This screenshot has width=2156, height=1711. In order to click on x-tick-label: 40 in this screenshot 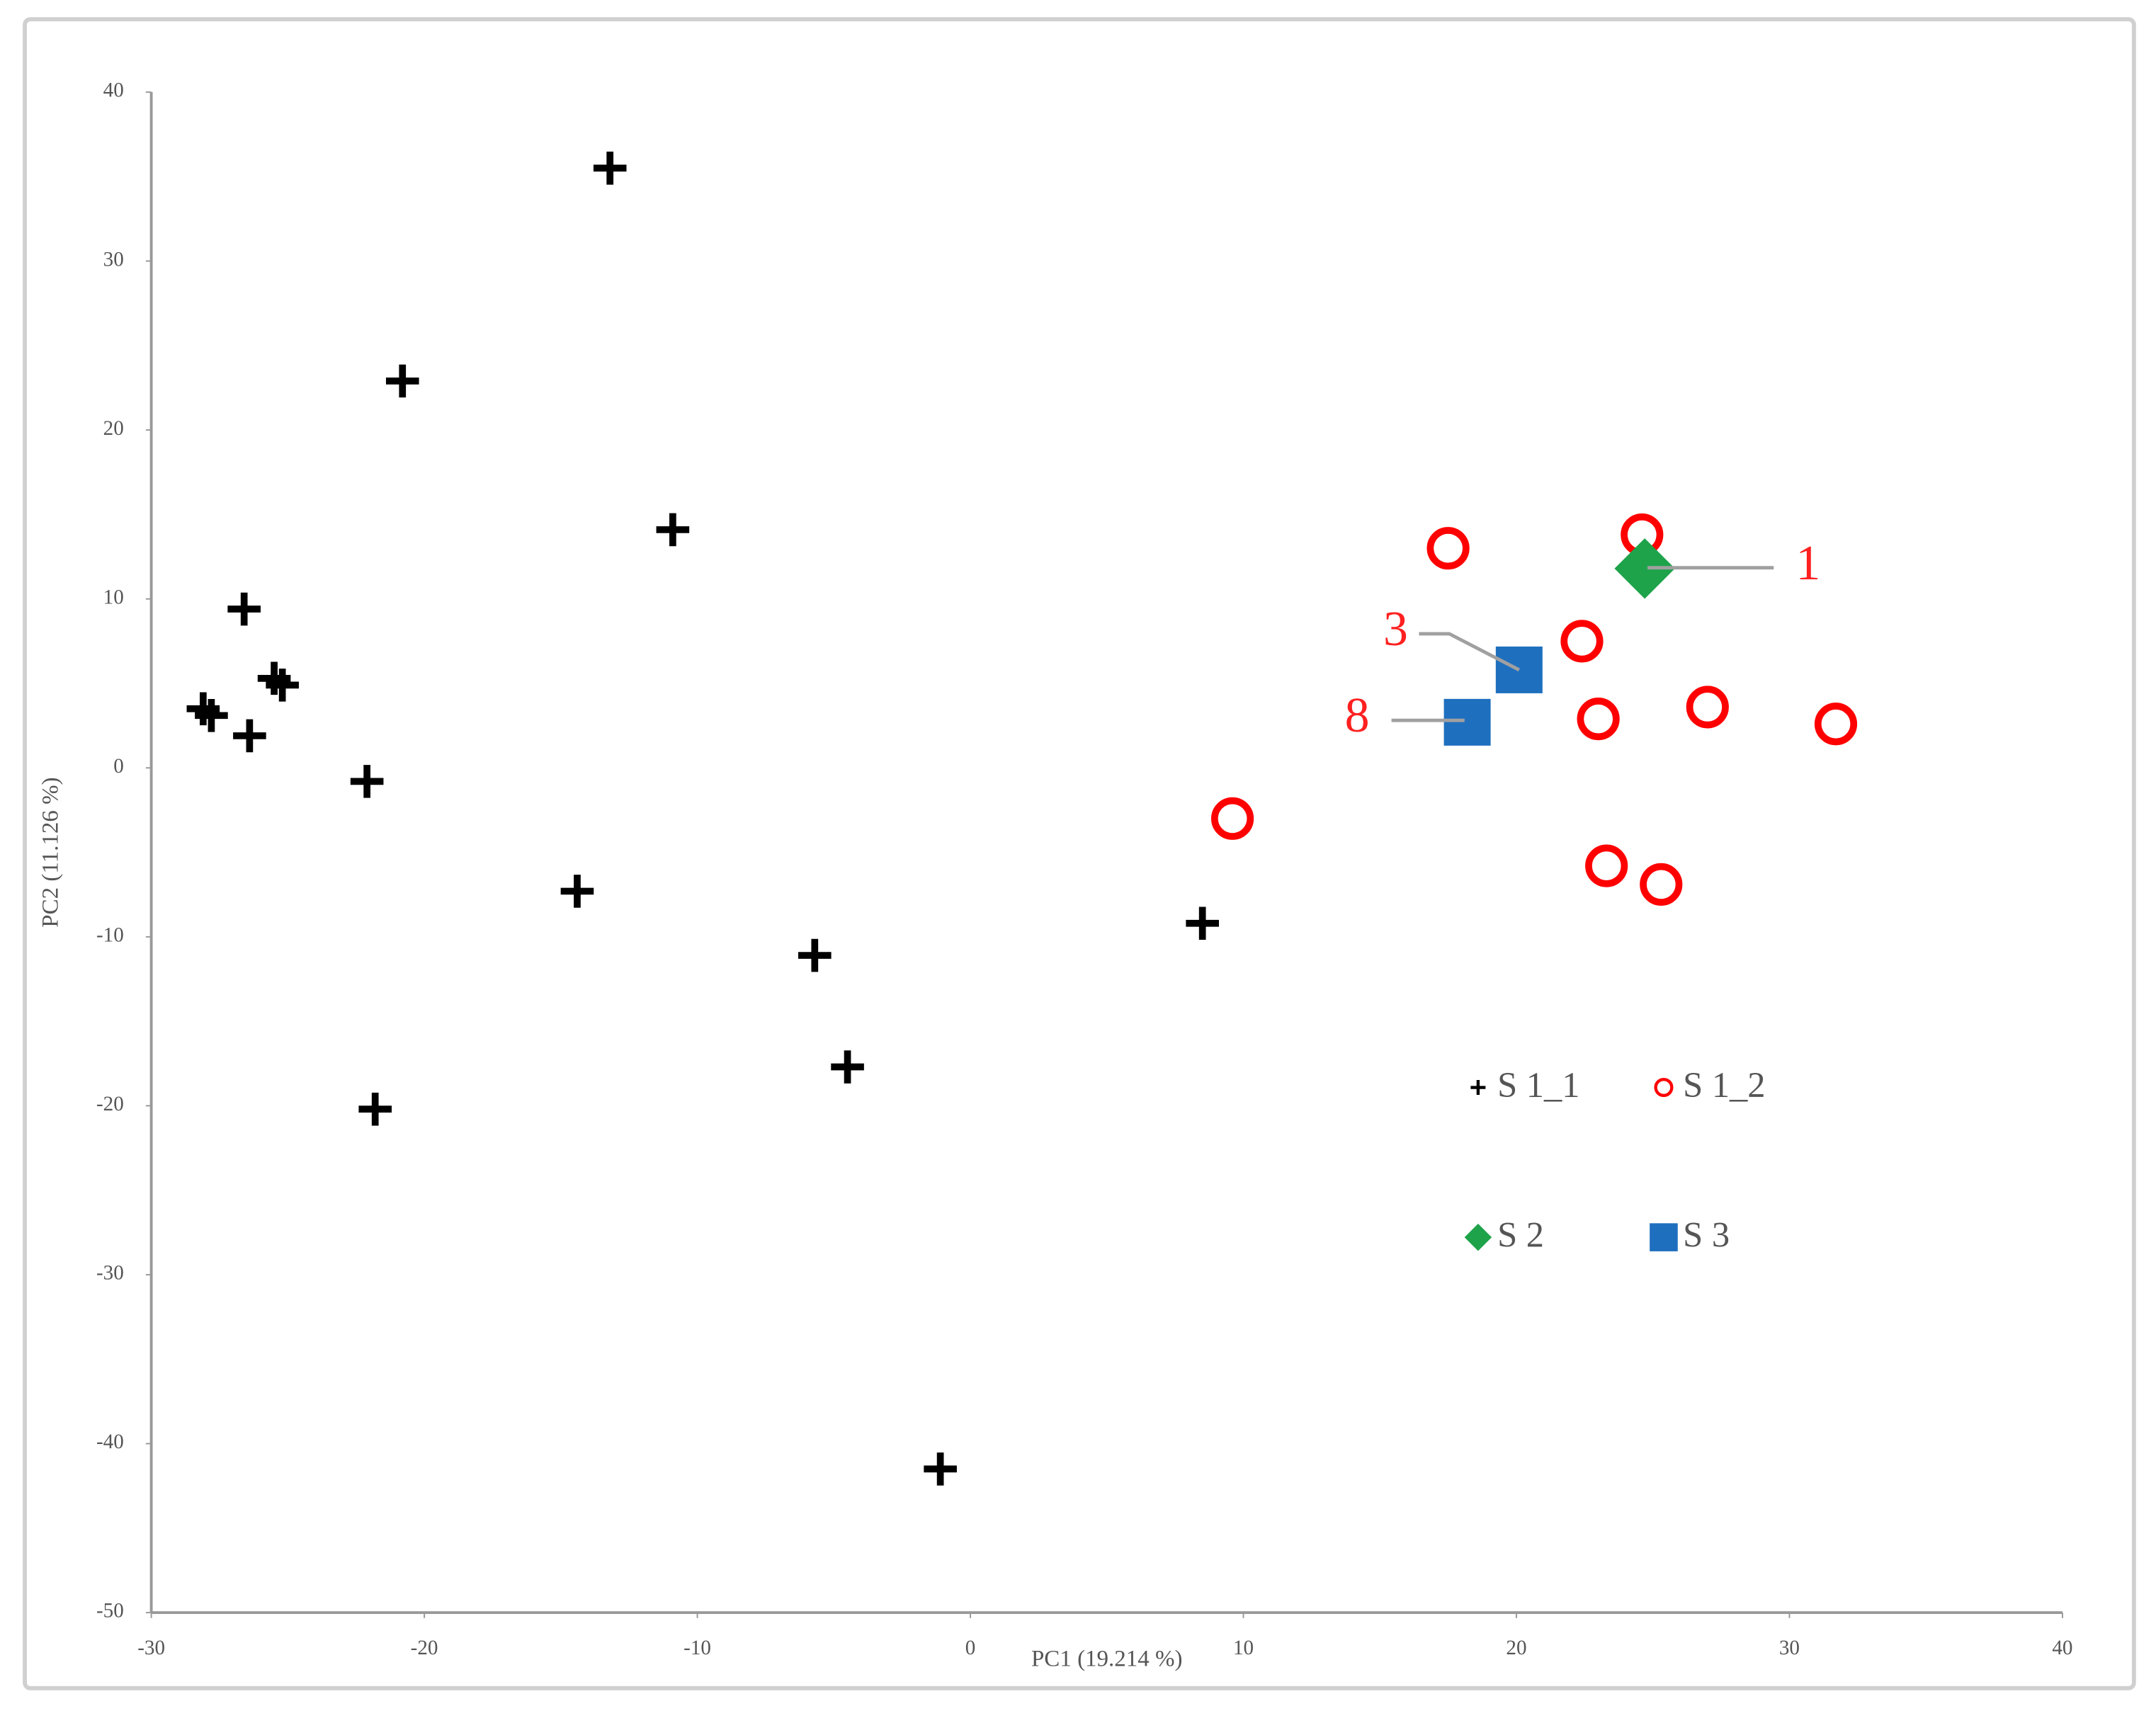, I will do `click(2062, 1648)`.